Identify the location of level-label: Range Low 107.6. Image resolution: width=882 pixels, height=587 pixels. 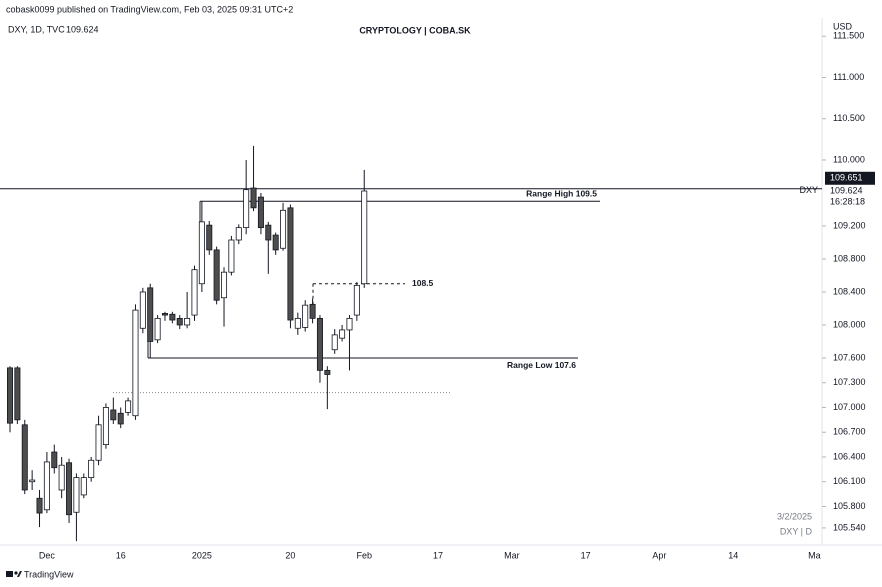
(541, 365).